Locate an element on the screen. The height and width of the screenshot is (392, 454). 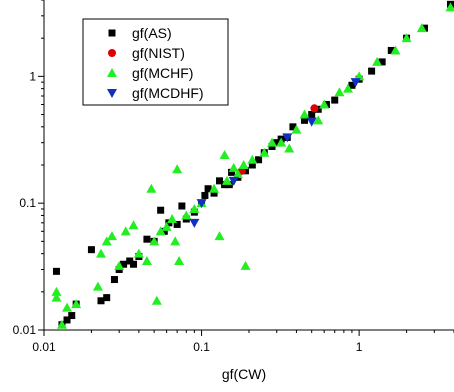
legend-label-2: gf(MCHF) is located at coordinates (162, 73).